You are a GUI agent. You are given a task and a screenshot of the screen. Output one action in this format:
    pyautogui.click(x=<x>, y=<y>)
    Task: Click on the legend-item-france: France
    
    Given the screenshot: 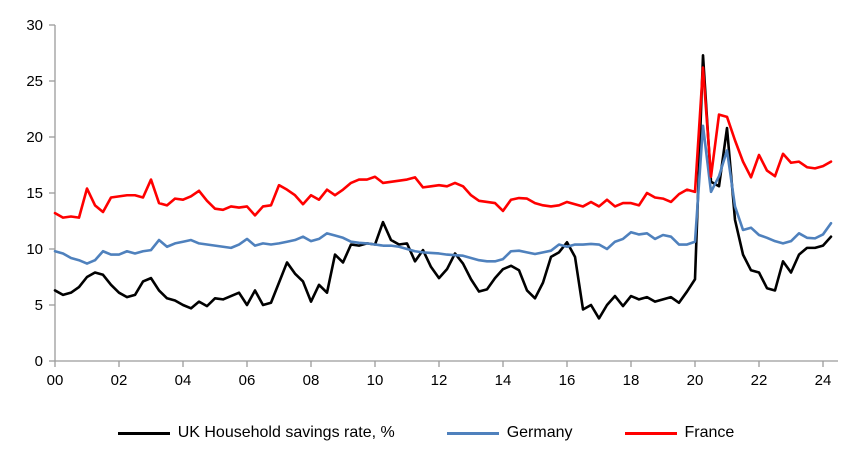 What is the action you would take?
    pyautogui.click(x=679, y=433)
    